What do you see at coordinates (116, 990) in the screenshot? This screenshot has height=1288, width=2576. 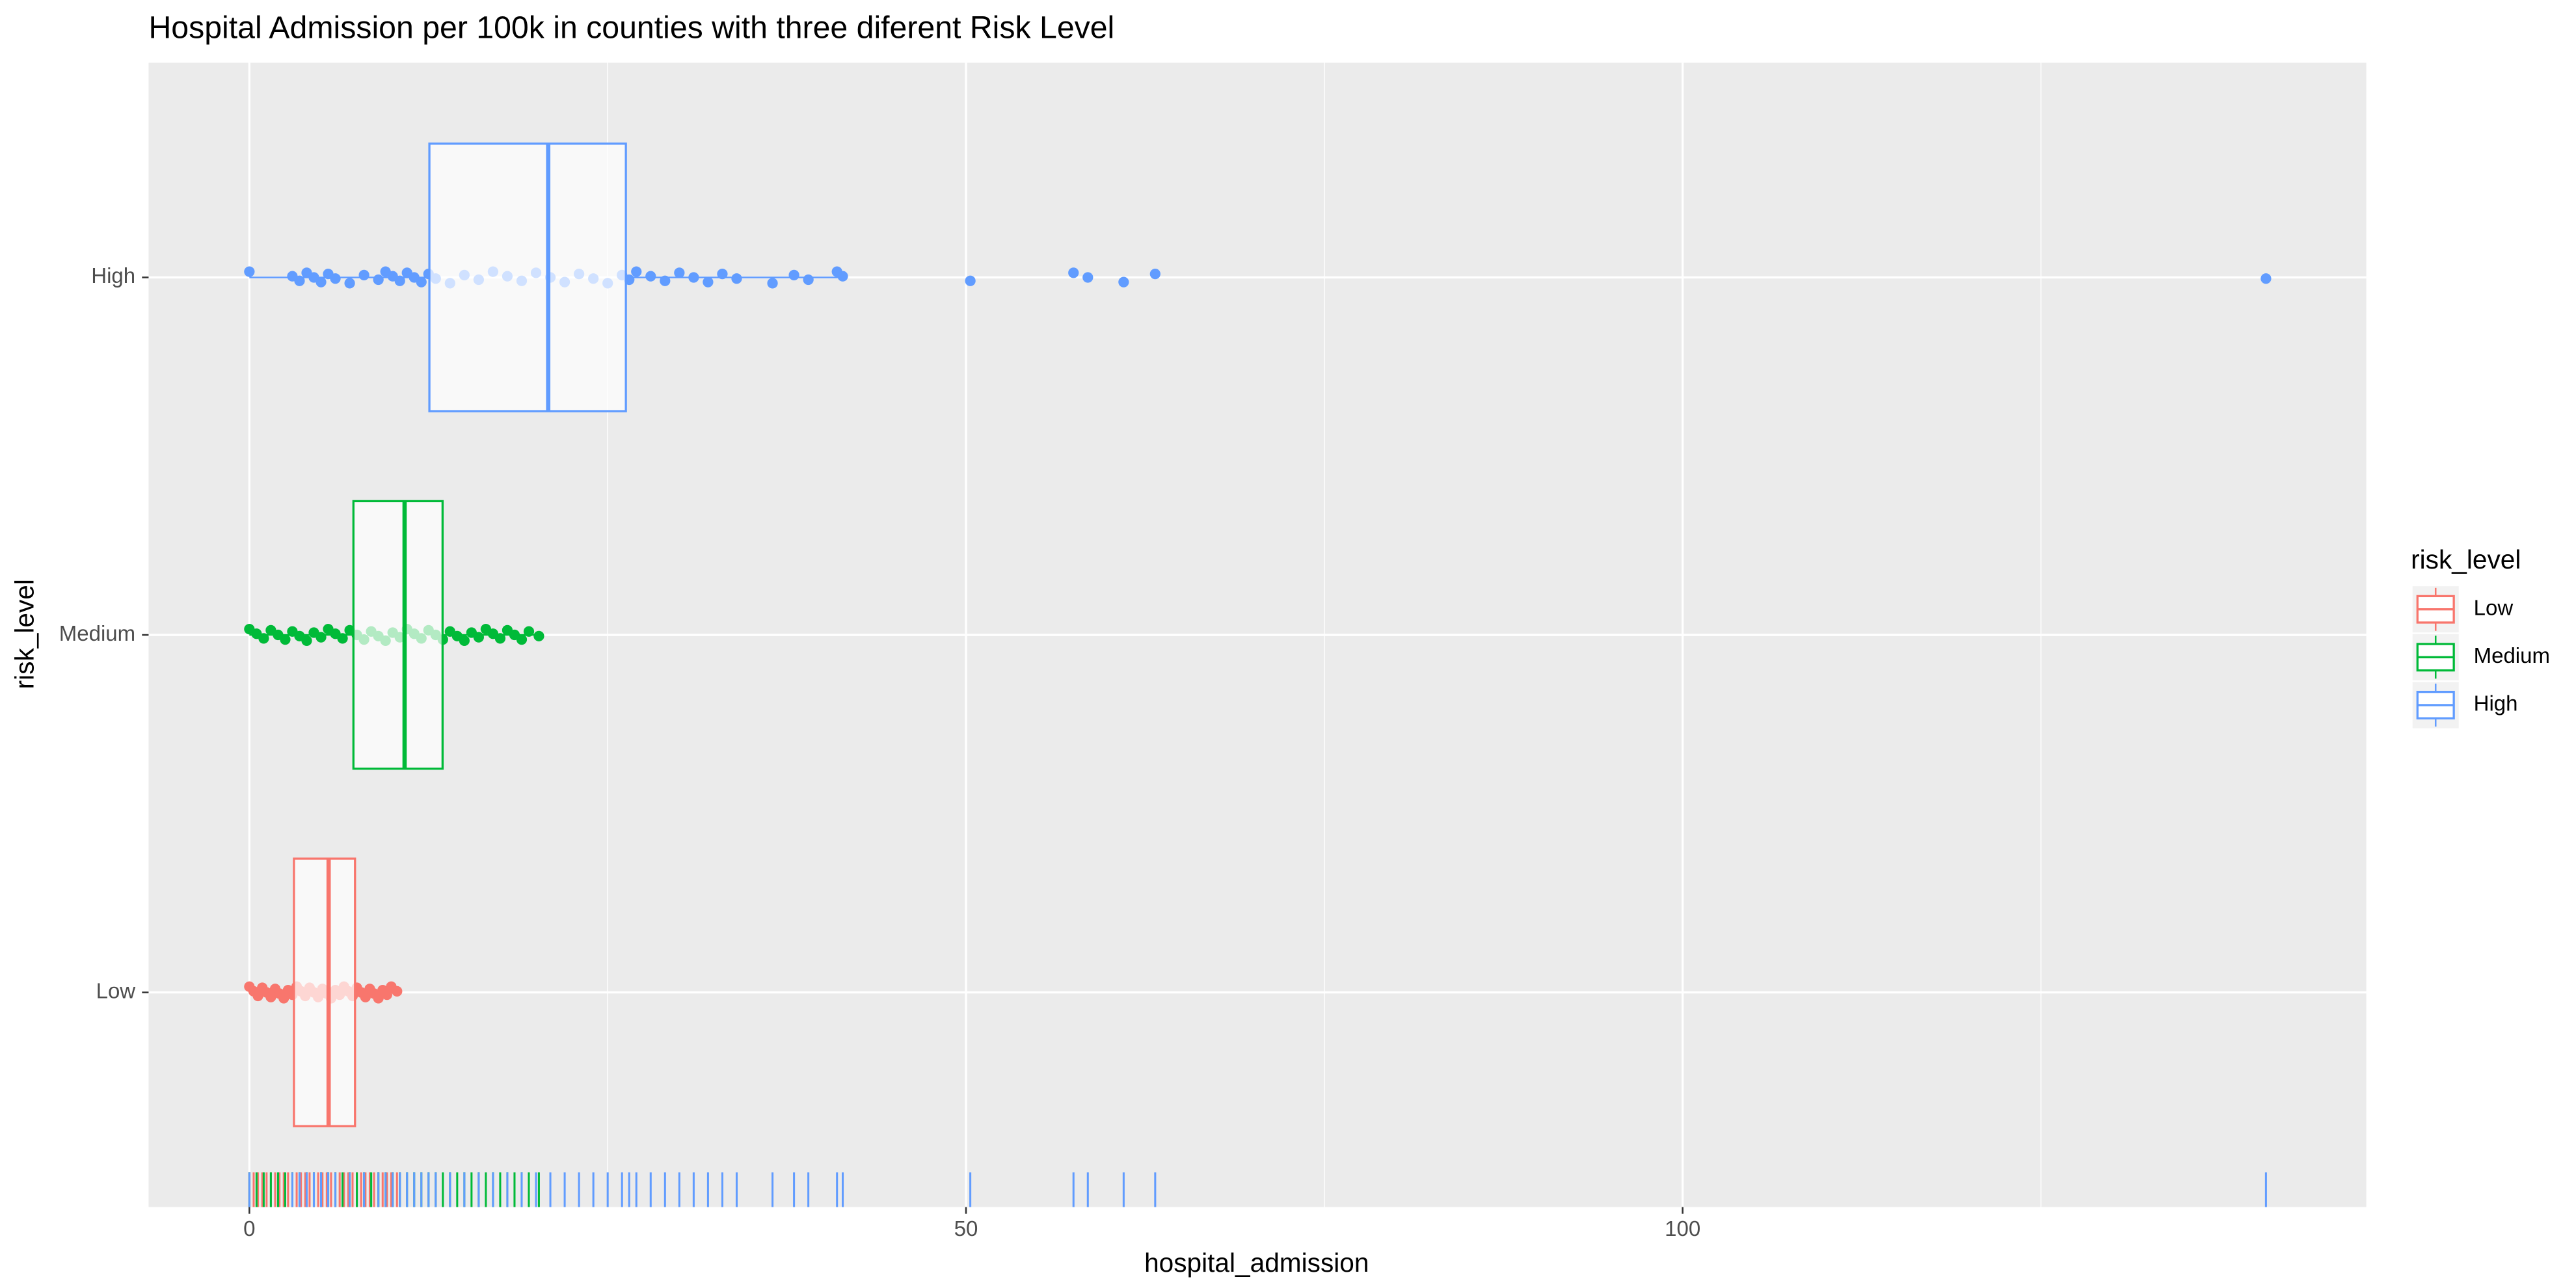 I see `y-tick-label: Low` at bounding box center [116, 990].